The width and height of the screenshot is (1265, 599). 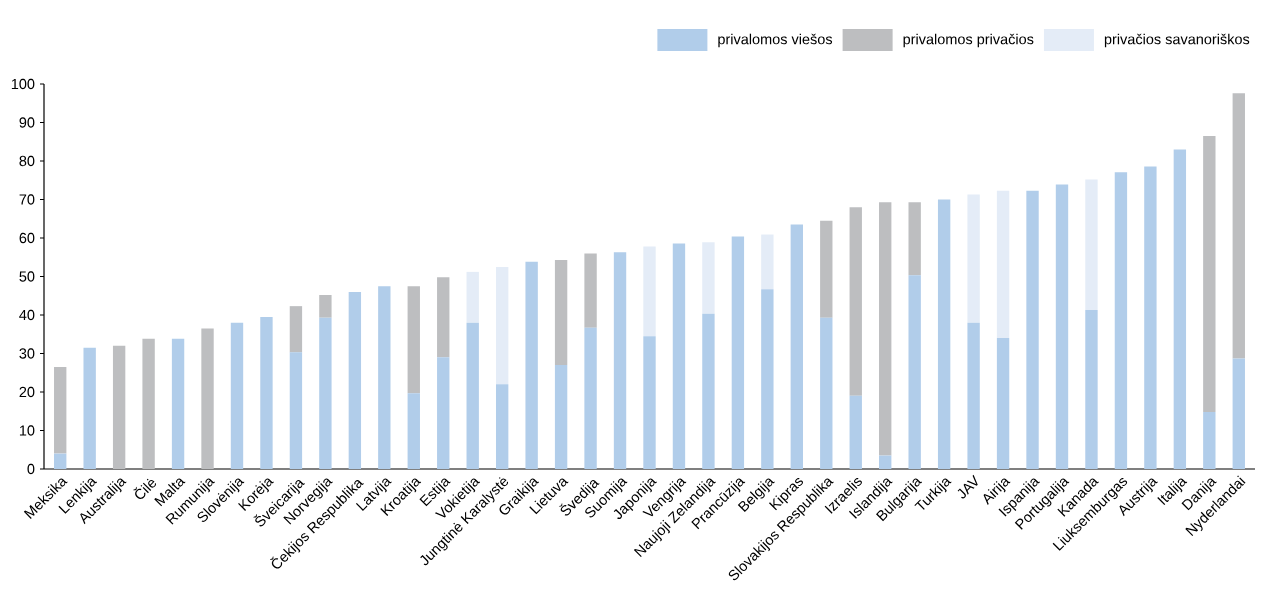 What do you see at coordinates (27, 353) in the screenshot?
I see `y-tick-label: 30` at bounding box center [27, 353].